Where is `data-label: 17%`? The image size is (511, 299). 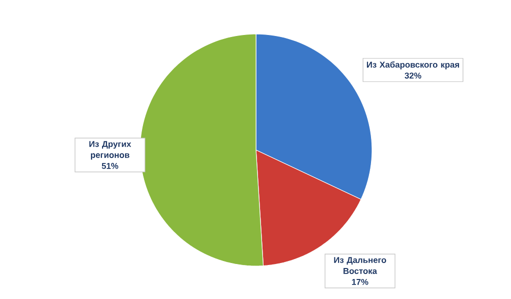
data-label: 17% is located at coordinates (360, 281).